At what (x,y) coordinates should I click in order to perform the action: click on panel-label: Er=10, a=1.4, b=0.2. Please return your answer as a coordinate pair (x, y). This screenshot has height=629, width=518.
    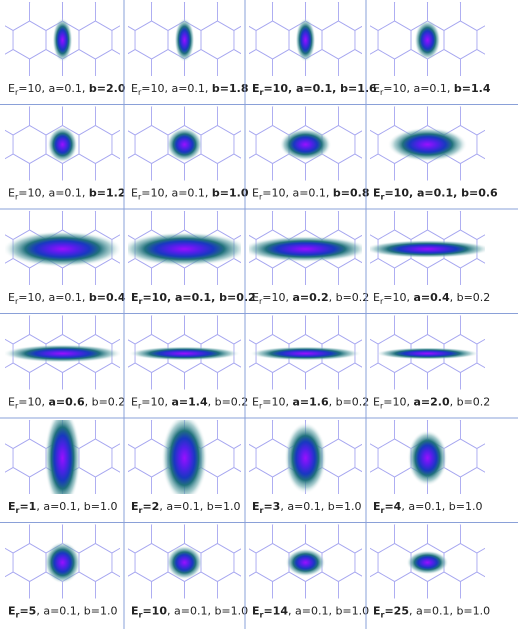
    Looking at the image, I should click on (189, 403).